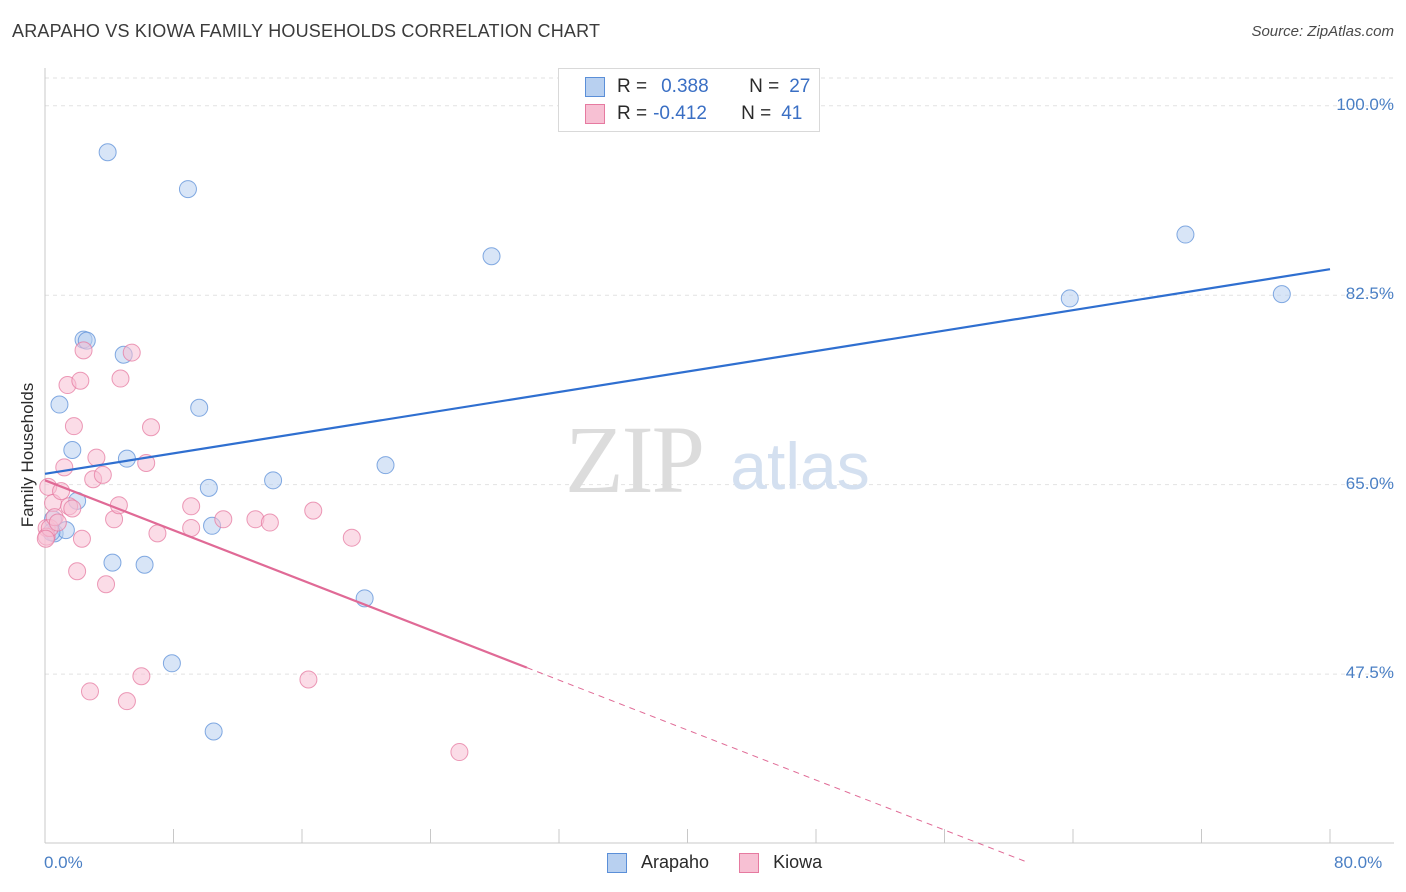 This screenshot has width=1406, height=892. What do you see at coordinates (1358, 862) in the screenshot?
I see `x-tick-max: 80.0%` at bounding box center [1358, 862].